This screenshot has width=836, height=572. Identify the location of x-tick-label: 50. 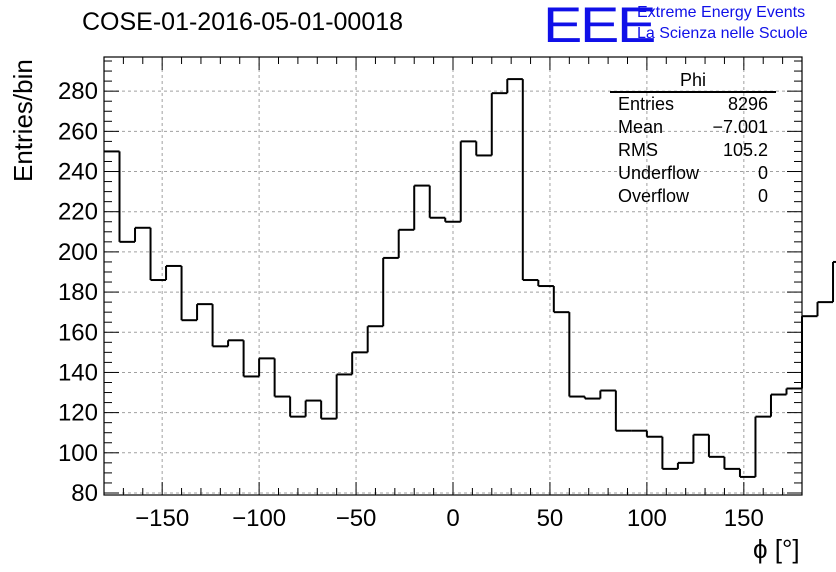
(550, 518).